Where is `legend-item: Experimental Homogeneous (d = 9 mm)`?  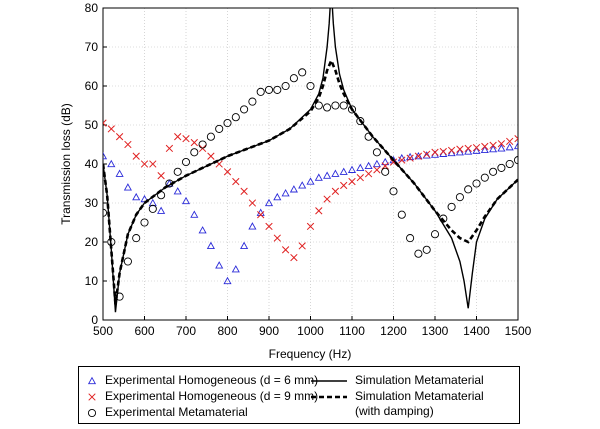
legend-item: Experimental Homogeneous (d = 9 mm) is located at coordinates (202, 396).